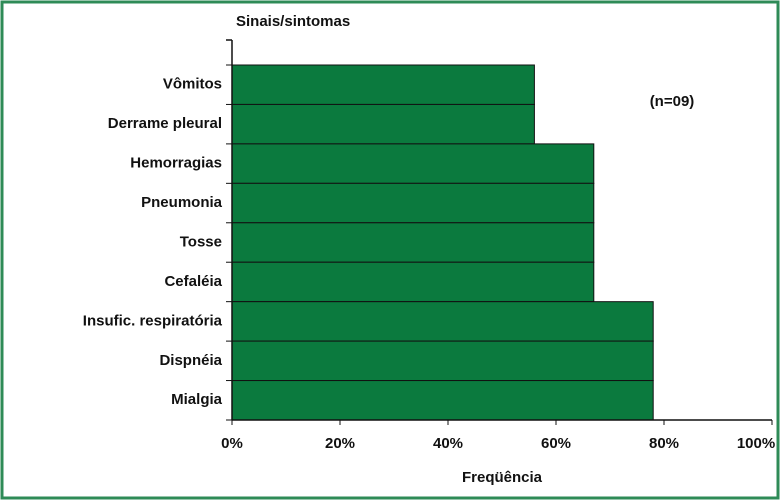 Image resolution: width=780 pixels, height=500 pixels. Describe the element at coordinates (176, 163) in the screenshot. I see `y-tick-label: Hemorragias` at that location.